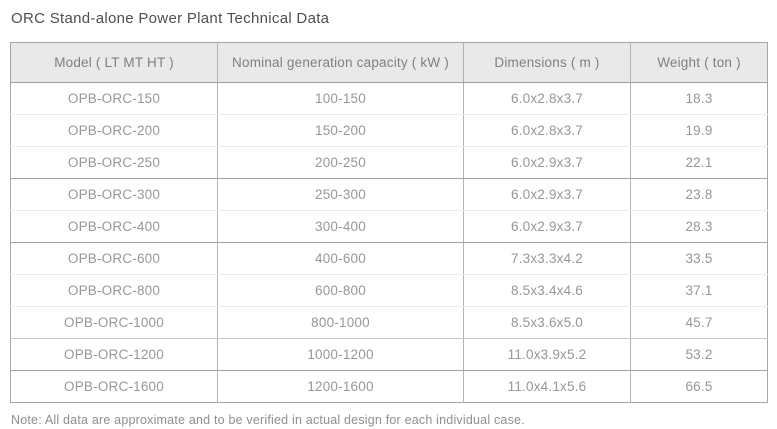 Image resolution: width=777 pixels, height=429 pixels. What do you see at coordinates (699, 354) in the screenshot?
I see `cell-weight: 53.2` at bounding box center [699, 354].